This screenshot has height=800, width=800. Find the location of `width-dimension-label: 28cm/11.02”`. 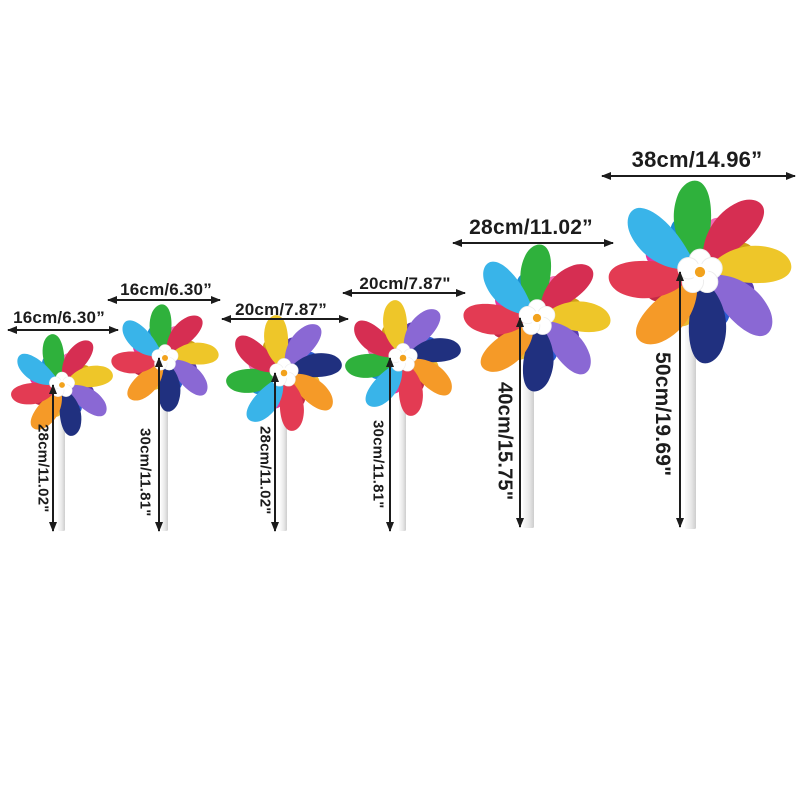

width-dimension-label: 28cm/11.02” is located at coordinates (531, 227).